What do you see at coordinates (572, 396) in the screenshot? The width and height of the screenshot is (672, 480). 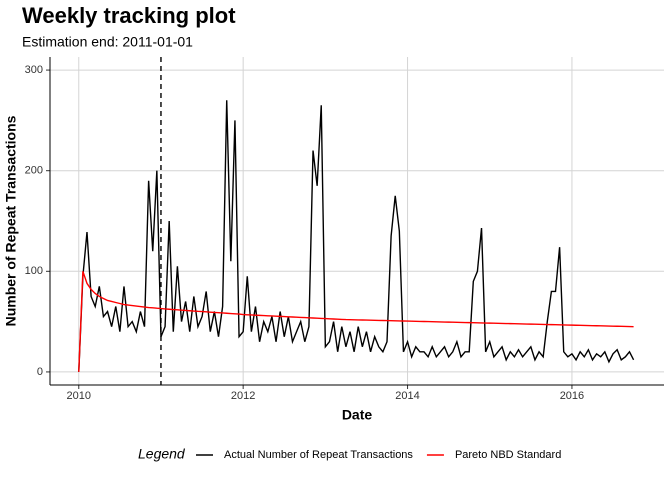 I see `x-tick-label: 2016` at bounding box center [572, 396].